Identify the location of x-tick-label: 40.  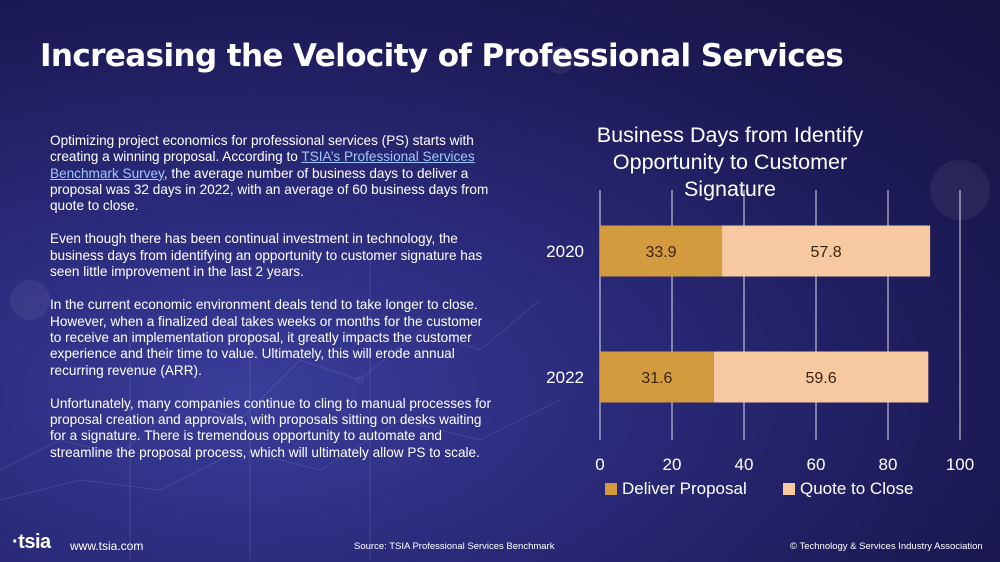
(744, 464).